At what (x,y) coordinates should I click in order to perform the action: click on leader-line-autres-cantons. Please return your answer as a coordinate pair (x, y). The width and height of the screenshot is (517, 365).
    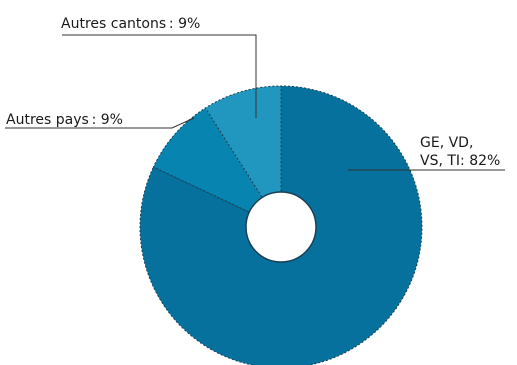
    Looking at the image, I should click on (159, 76).